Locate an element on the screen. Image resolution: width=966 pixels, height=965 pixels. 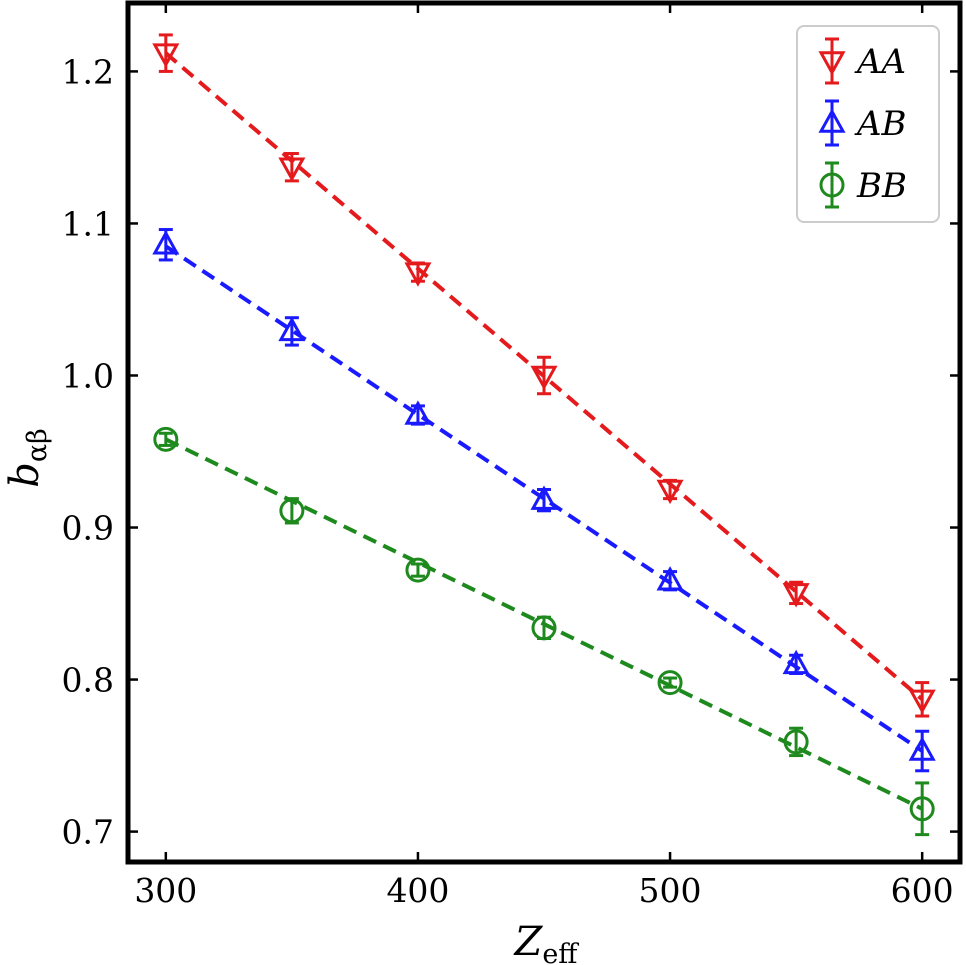
legend: AA AB BB is located at coordinates (868, 124).